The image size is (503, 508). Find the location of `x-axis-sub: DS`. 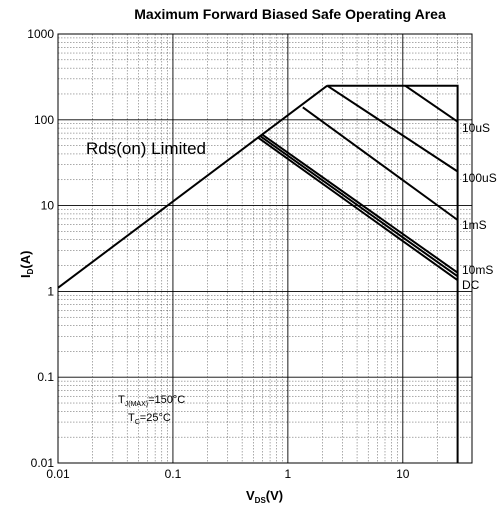

x-axis-sub: DS is located at coordinates (261, 500).